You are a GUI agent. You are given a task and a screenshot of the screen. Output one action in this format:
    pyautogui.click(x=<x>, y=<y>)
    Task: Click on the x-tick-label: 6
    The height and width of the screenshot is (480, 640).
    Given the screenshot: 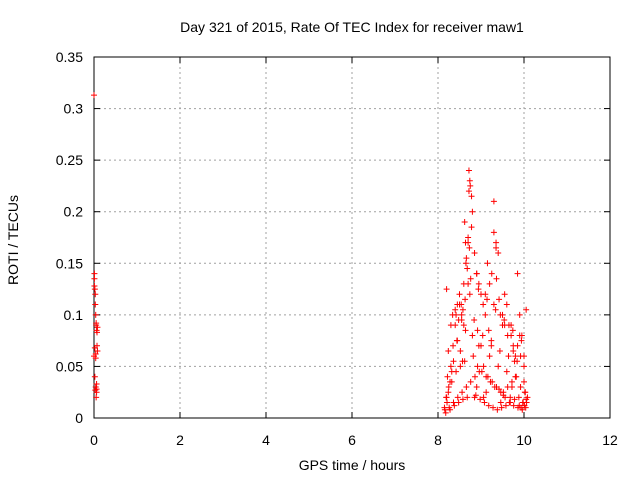 What is the action you would take?
    pyautogui.click(x=352, y=440)
    